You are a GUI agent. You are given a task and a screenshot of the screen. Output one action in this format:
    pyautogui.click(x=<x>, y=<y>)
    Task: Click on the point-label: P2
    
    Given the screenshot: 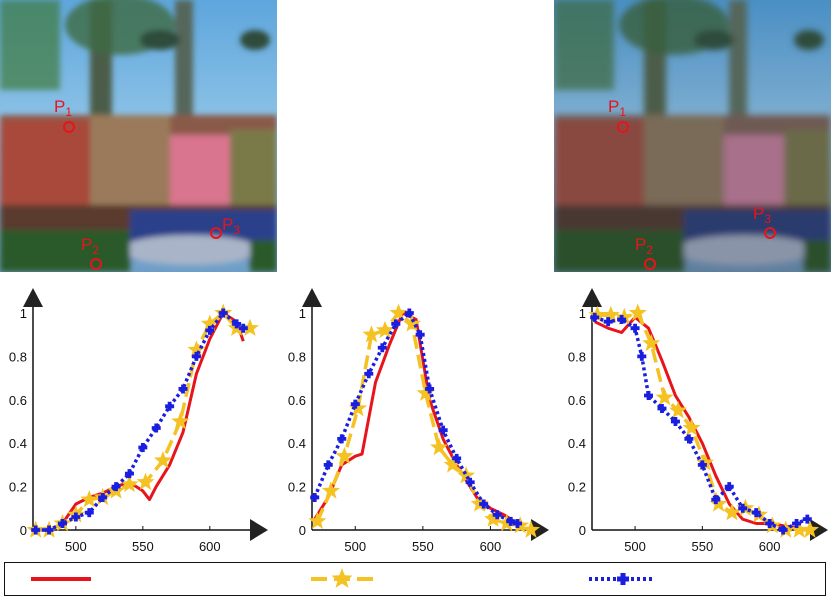 What is the action you would take?
    pyautogui.click(x=90, y=246)
    